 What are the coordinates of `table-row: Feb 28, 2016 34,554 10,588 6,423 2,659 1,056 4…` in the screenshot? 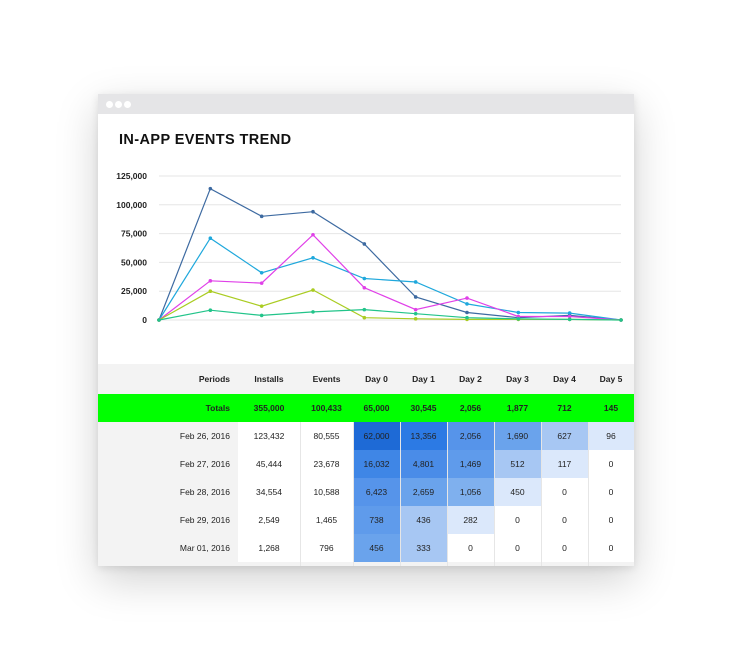 It's located at (366, 492).